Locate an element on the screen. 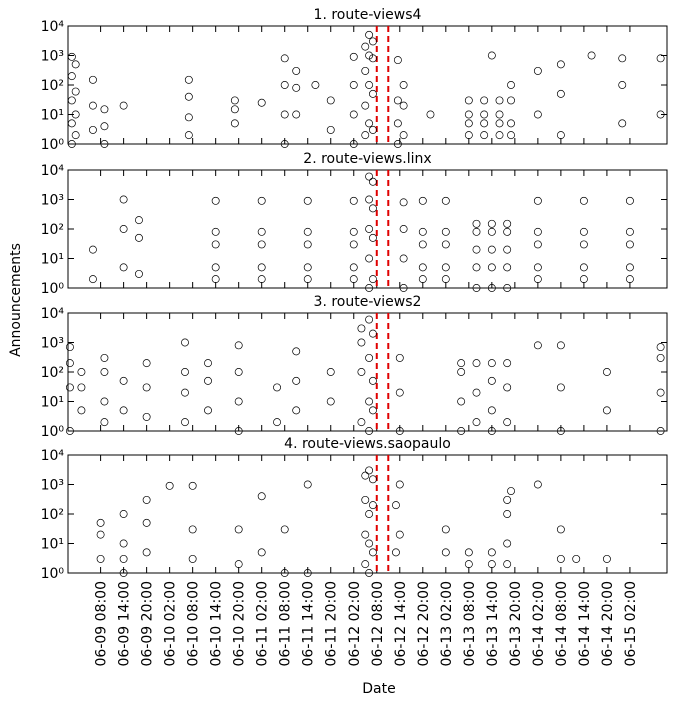 This screenshot has width=675, height=704. x-tick-label: 06-14 20:00 is located at coordinates (608, 623).